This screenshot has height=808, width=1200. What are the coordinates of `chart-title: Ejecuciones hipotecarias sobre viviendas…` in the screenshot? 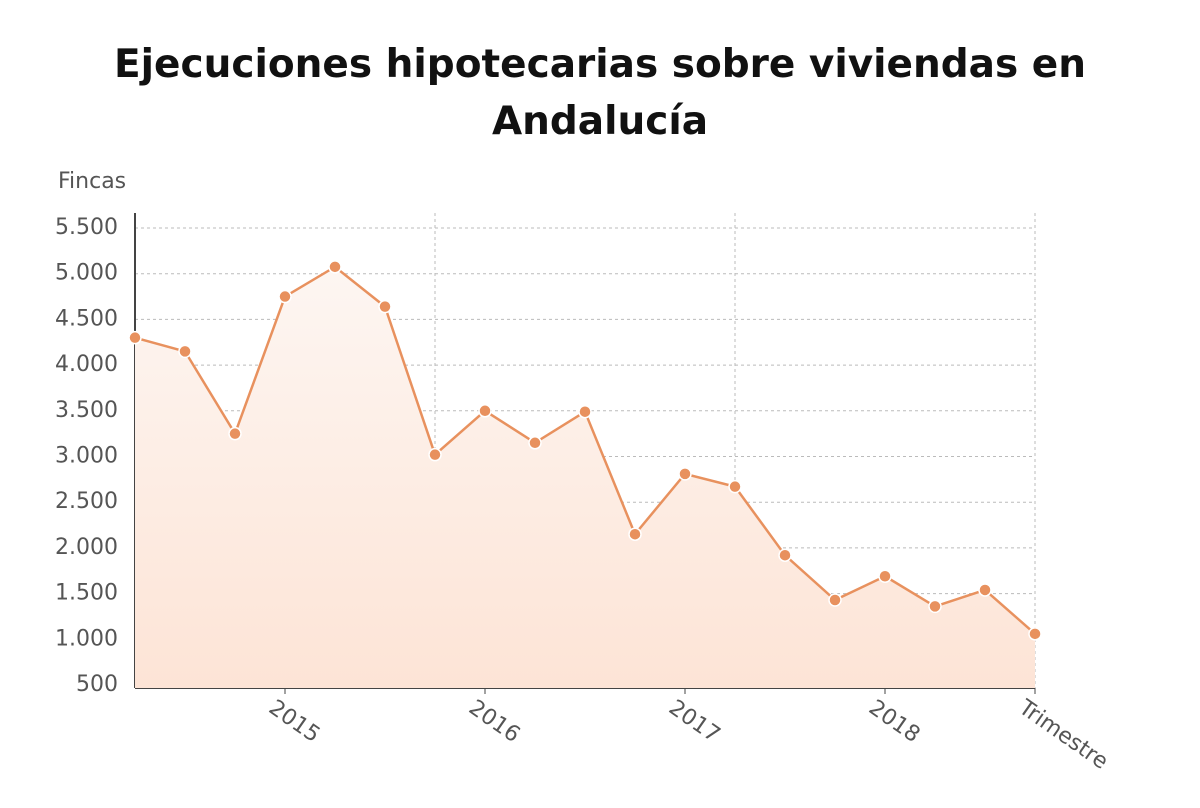 It's located at (600, 93).